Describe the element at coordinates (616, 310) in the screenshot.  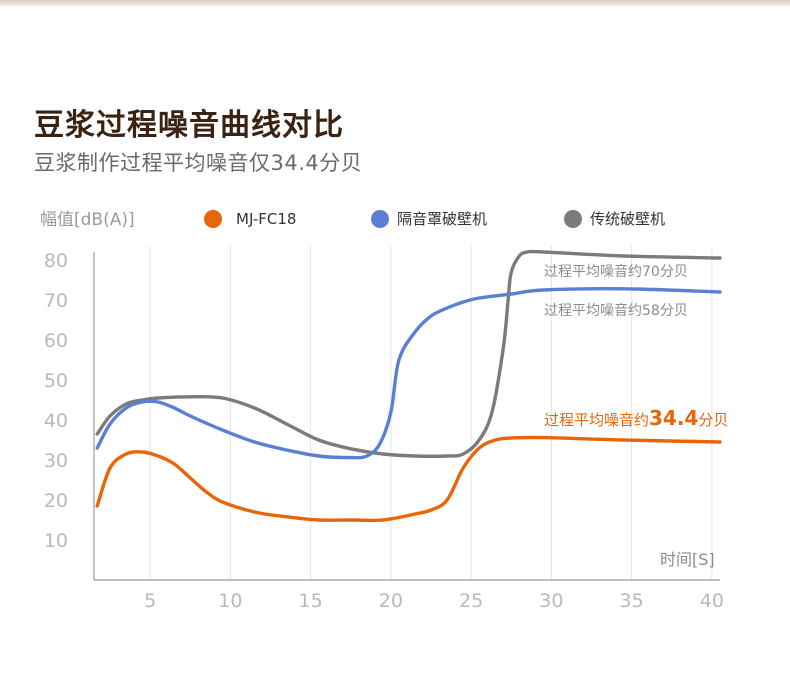
I see `annotation-soundproof: 过程平均噪音约58分贝` at that location.